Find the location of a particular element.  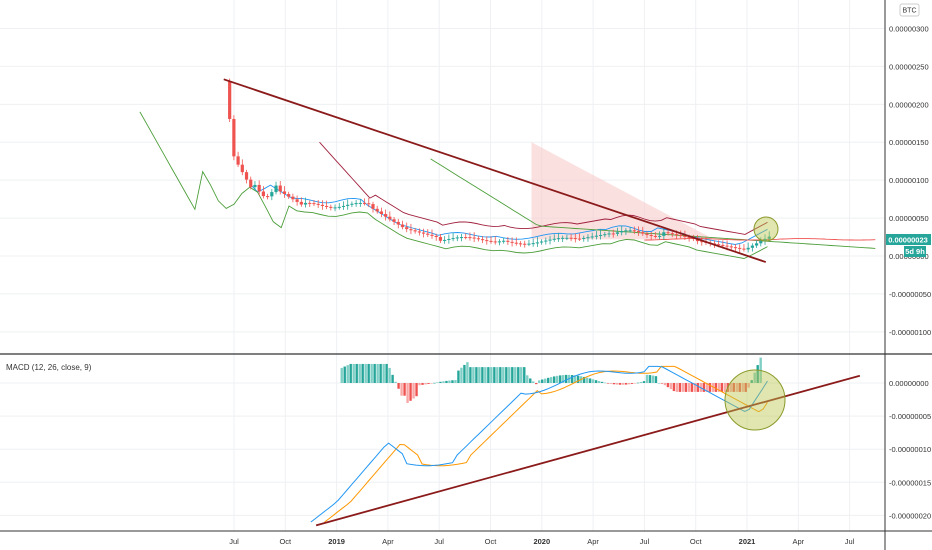

price-highlight-circle is located at coordinates (766, 229).